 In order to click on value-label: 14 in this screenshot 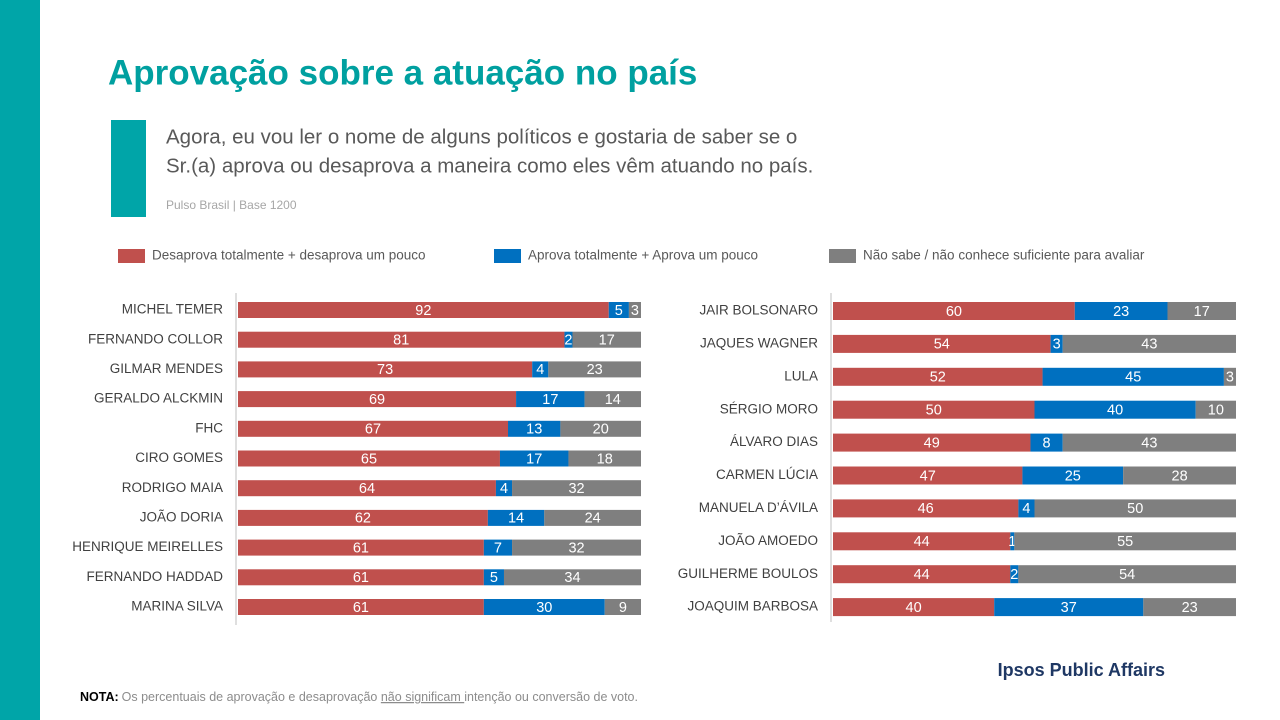, I will do `click(613, 400)`.